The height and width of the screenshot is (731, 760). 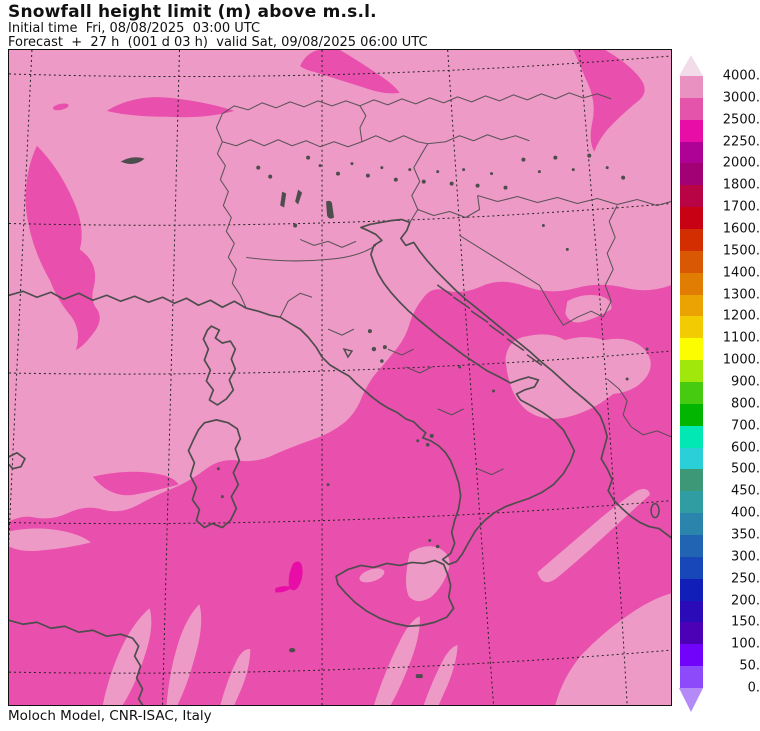 I want to click on colorbar-tick-label: 2000., so click(x=741, y=163).